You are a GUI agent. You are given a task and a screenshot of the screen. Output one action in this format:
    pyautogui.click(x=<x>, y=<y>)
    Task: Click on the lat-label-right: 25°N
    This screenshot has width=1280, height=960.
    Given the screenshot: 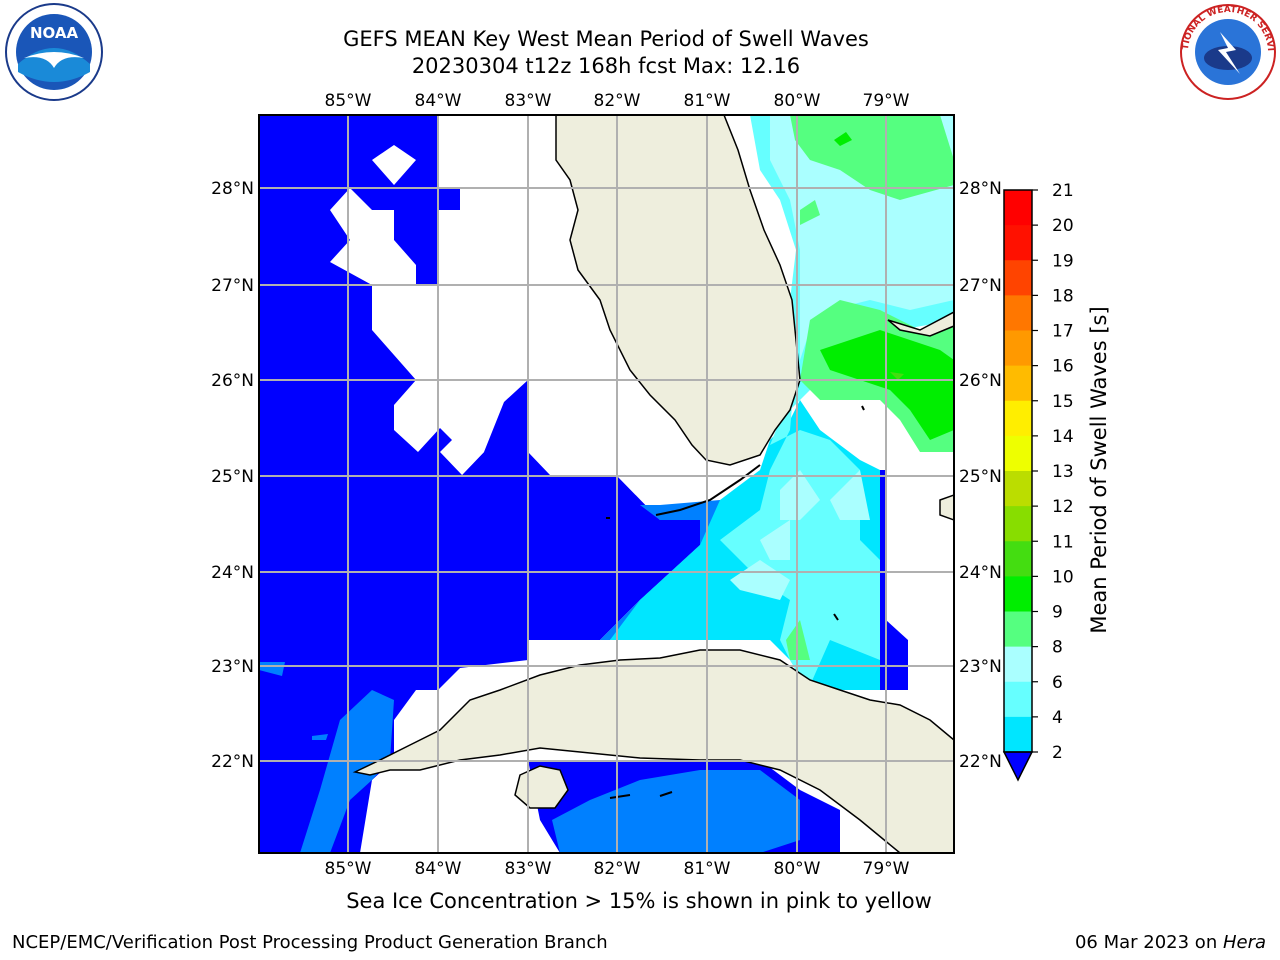 What is the action you would take?
    pyautogui.click(x=980, y=477)
    